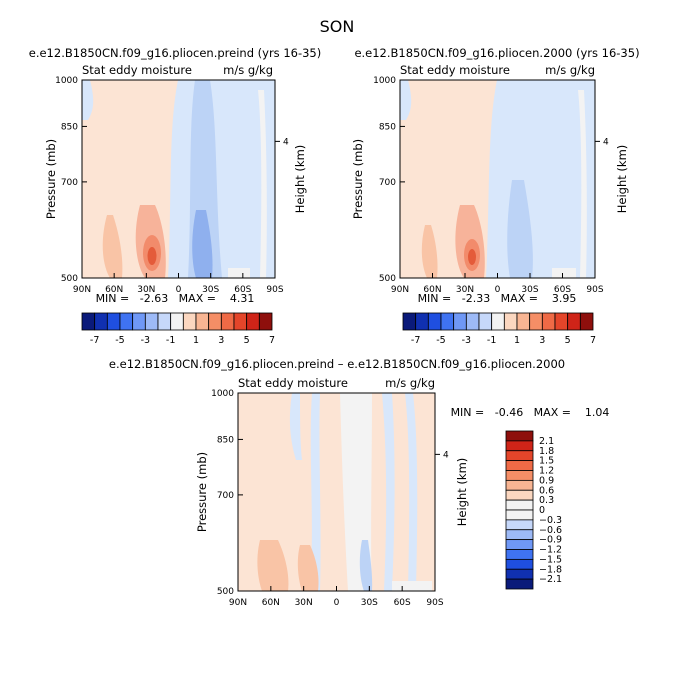  Describe the element at coordinates (550, 550) in the screenshot. I see `colorbar-label: −1.2` at that location.